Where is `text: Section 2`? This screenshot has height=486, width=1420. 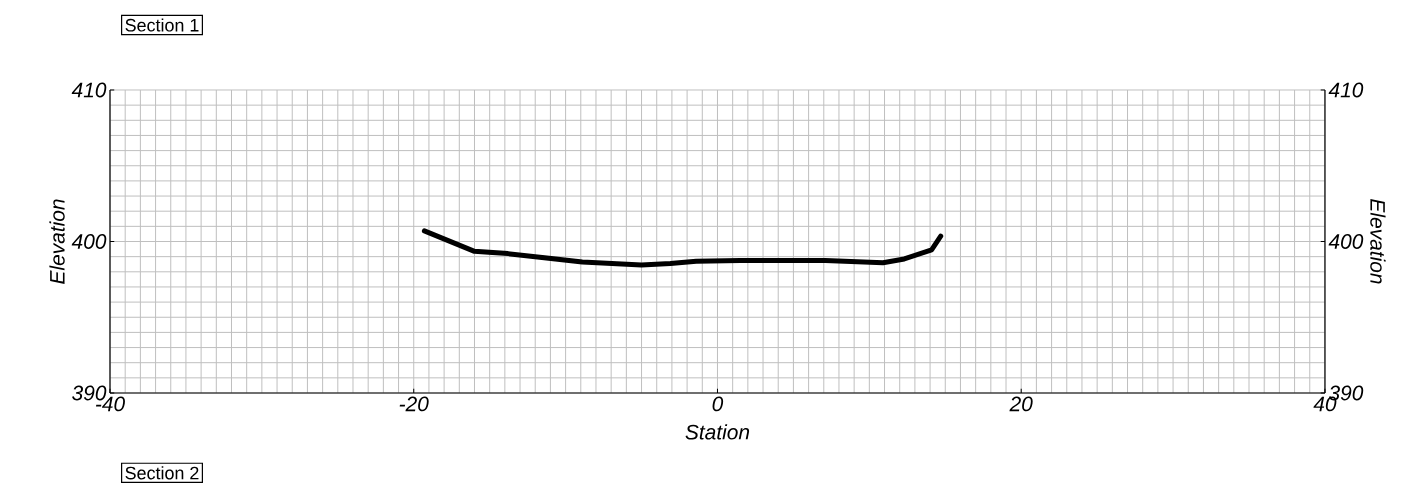 text: Section 2 is located at coordinates (162, 473).